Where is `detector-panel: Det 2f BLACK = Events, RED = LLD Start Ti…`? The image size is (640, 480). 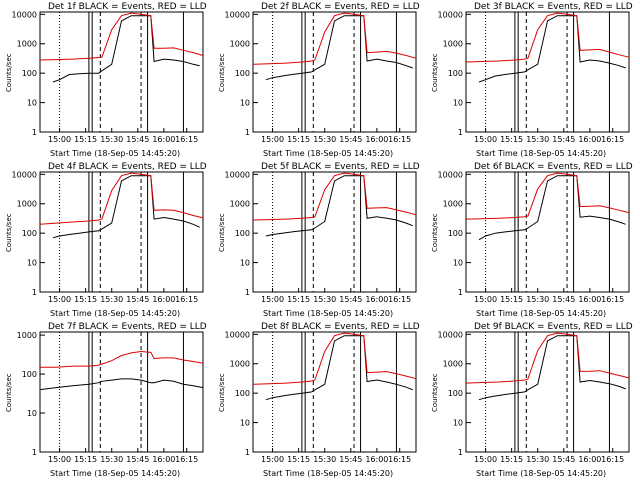
detector-panel: Det 2f BLACK = Events, RED = LLD Start Ti… is located at coordinates (319, 80).